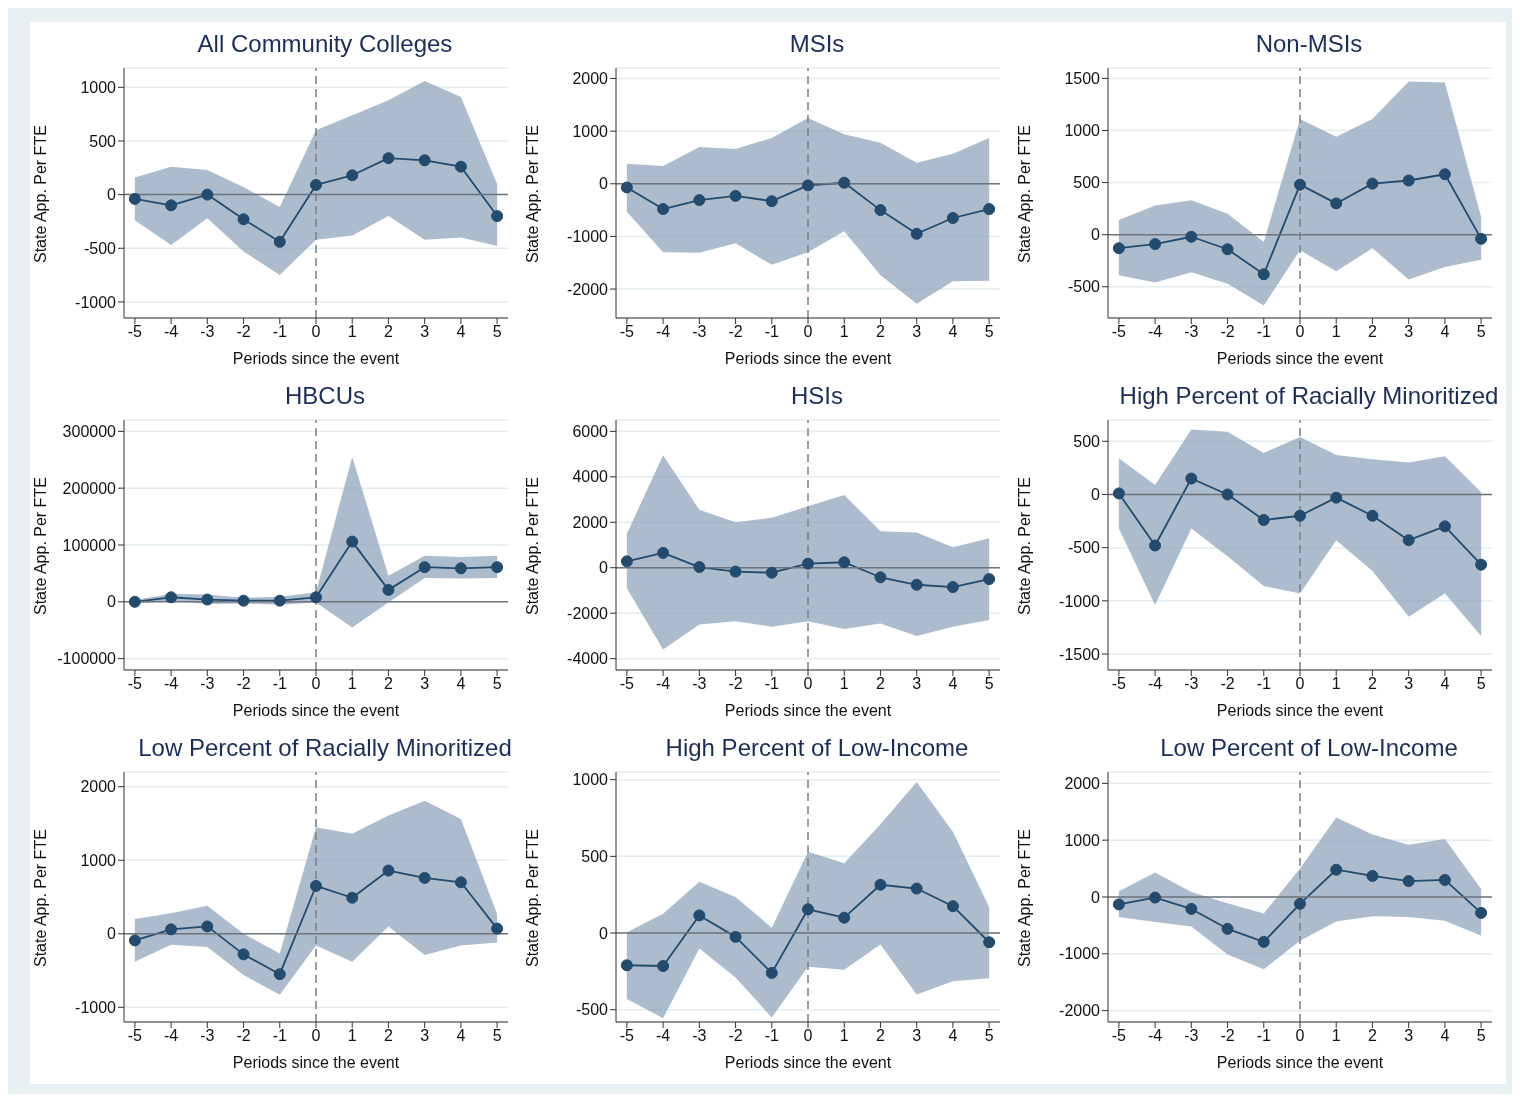 The width and height of the screenshot is (1520, 1116). What do you see at coordinates (817, 44) in the screenshot?
I see `chart-title: MSIs` at bounding box center [817, 44].